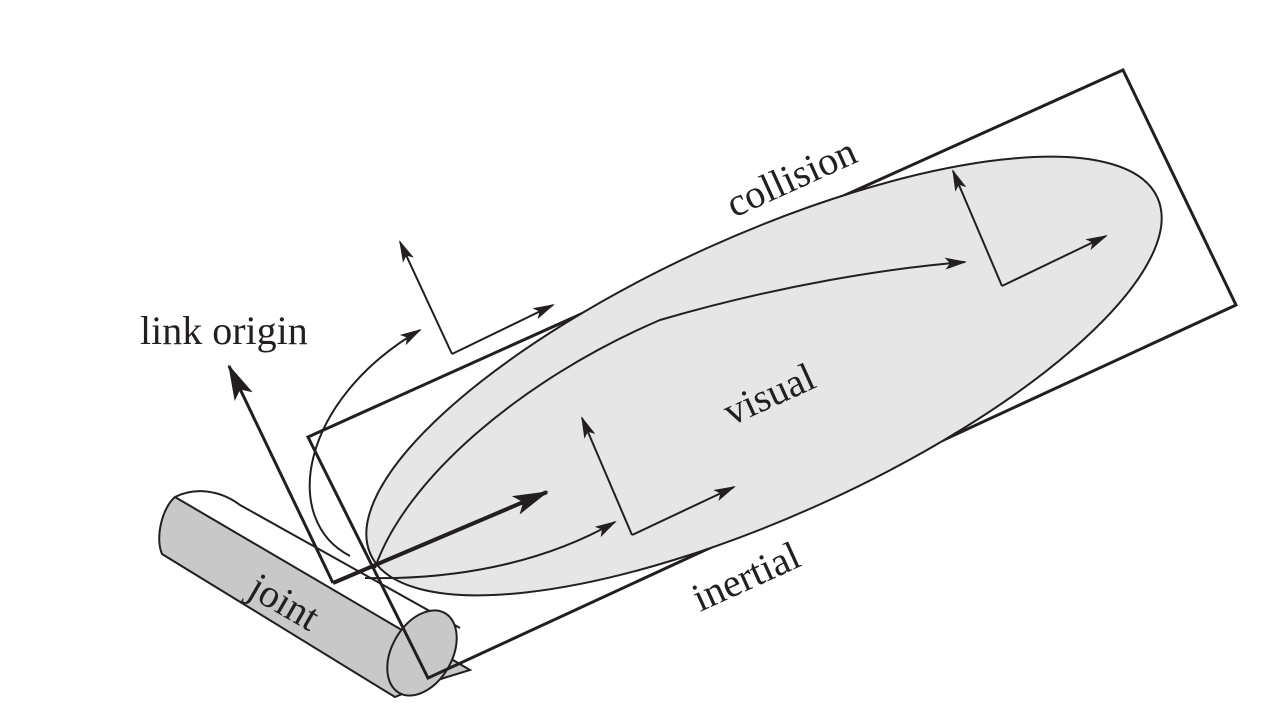  I want to click on visual-frame, so click(658, 476).